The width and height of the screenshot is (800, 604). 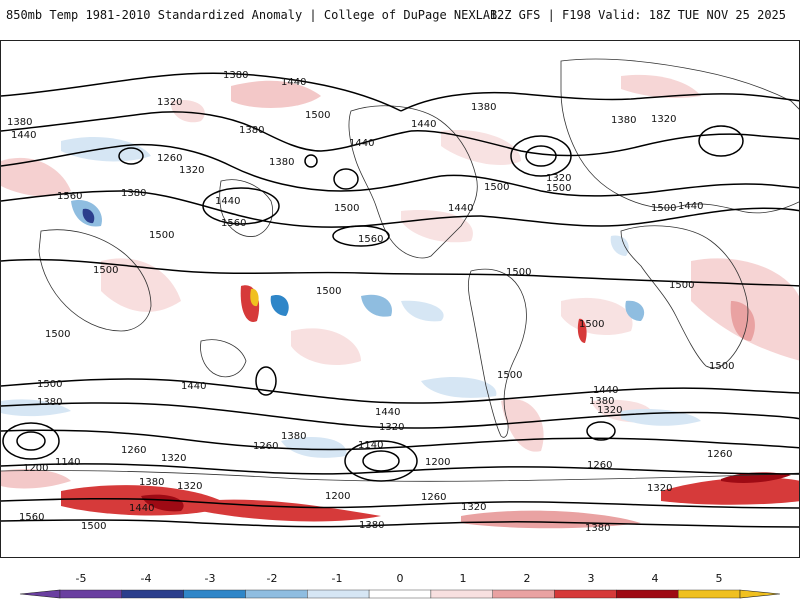 I want to click on scale-tick: -2, so click(x=272, y=578).